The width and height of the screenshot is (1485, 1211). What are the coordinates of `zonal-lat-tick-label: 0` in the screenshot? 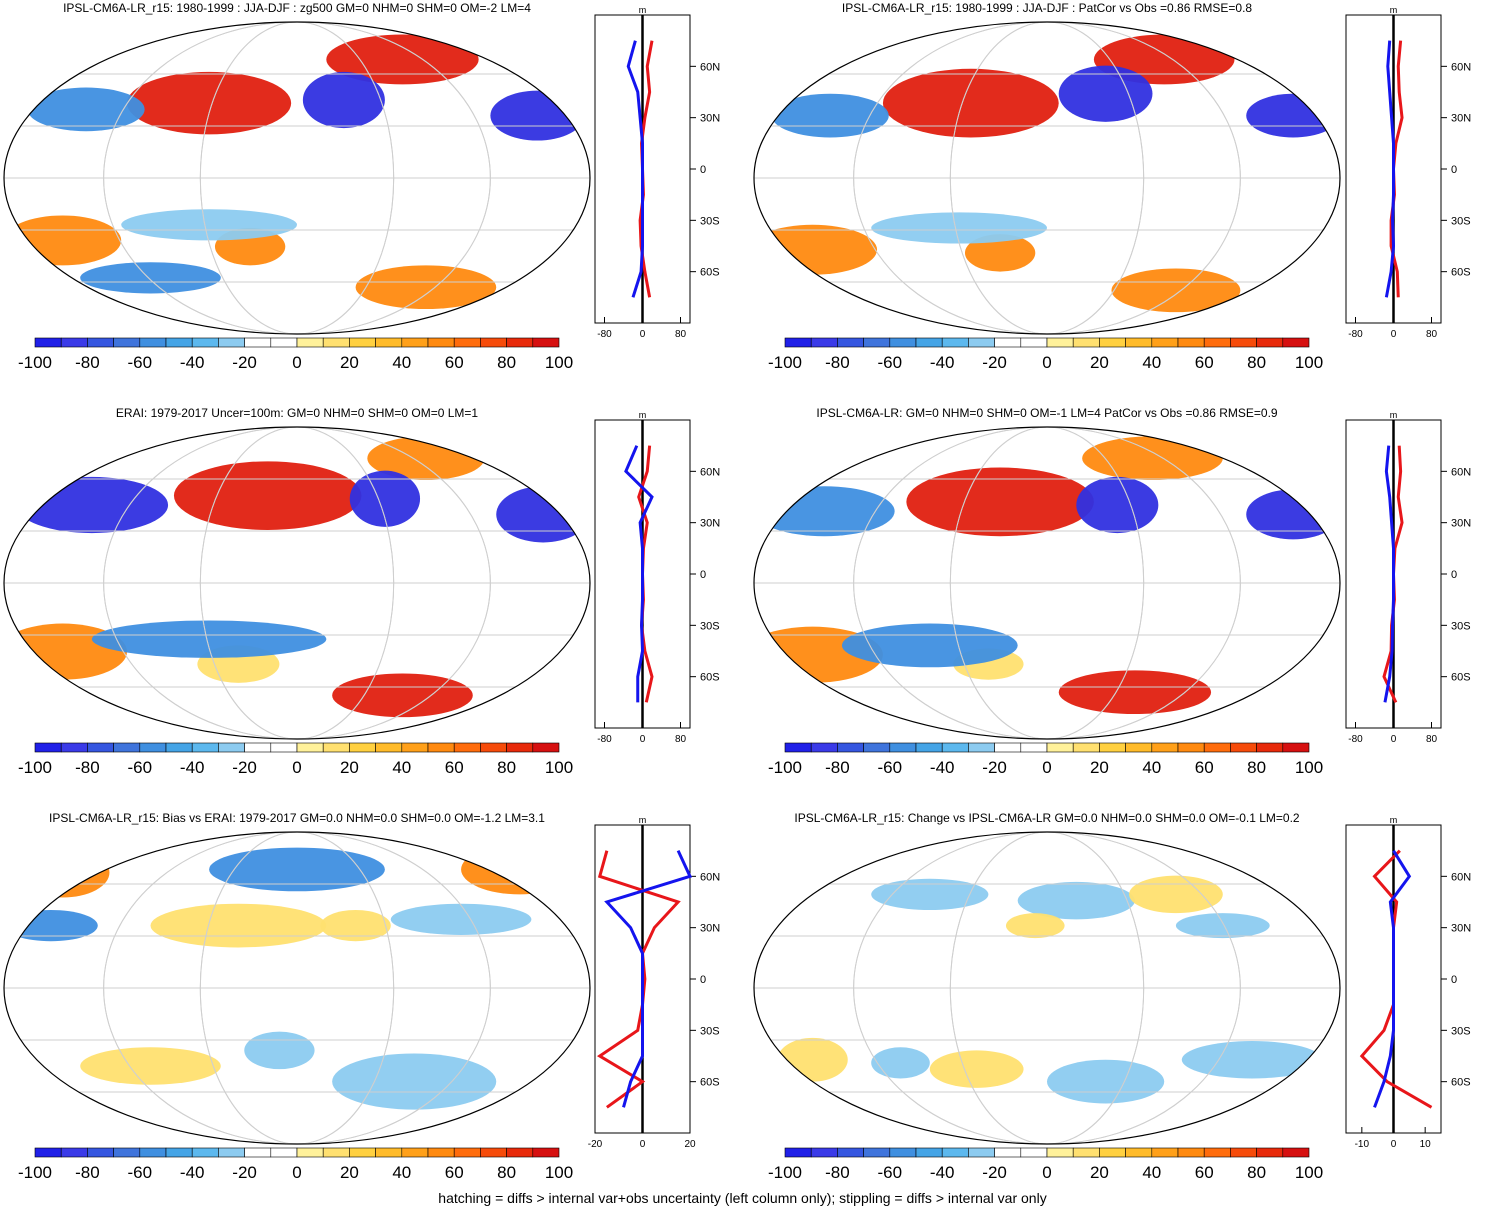 It's located at (703, 980).